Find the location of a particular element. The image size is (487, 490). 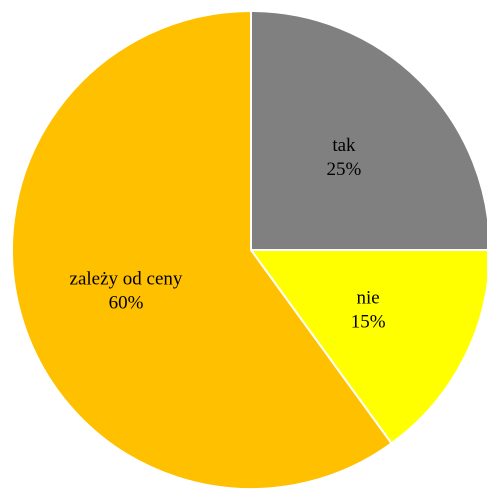

slice-label-tak: tak is located at coordinates (344, 145).